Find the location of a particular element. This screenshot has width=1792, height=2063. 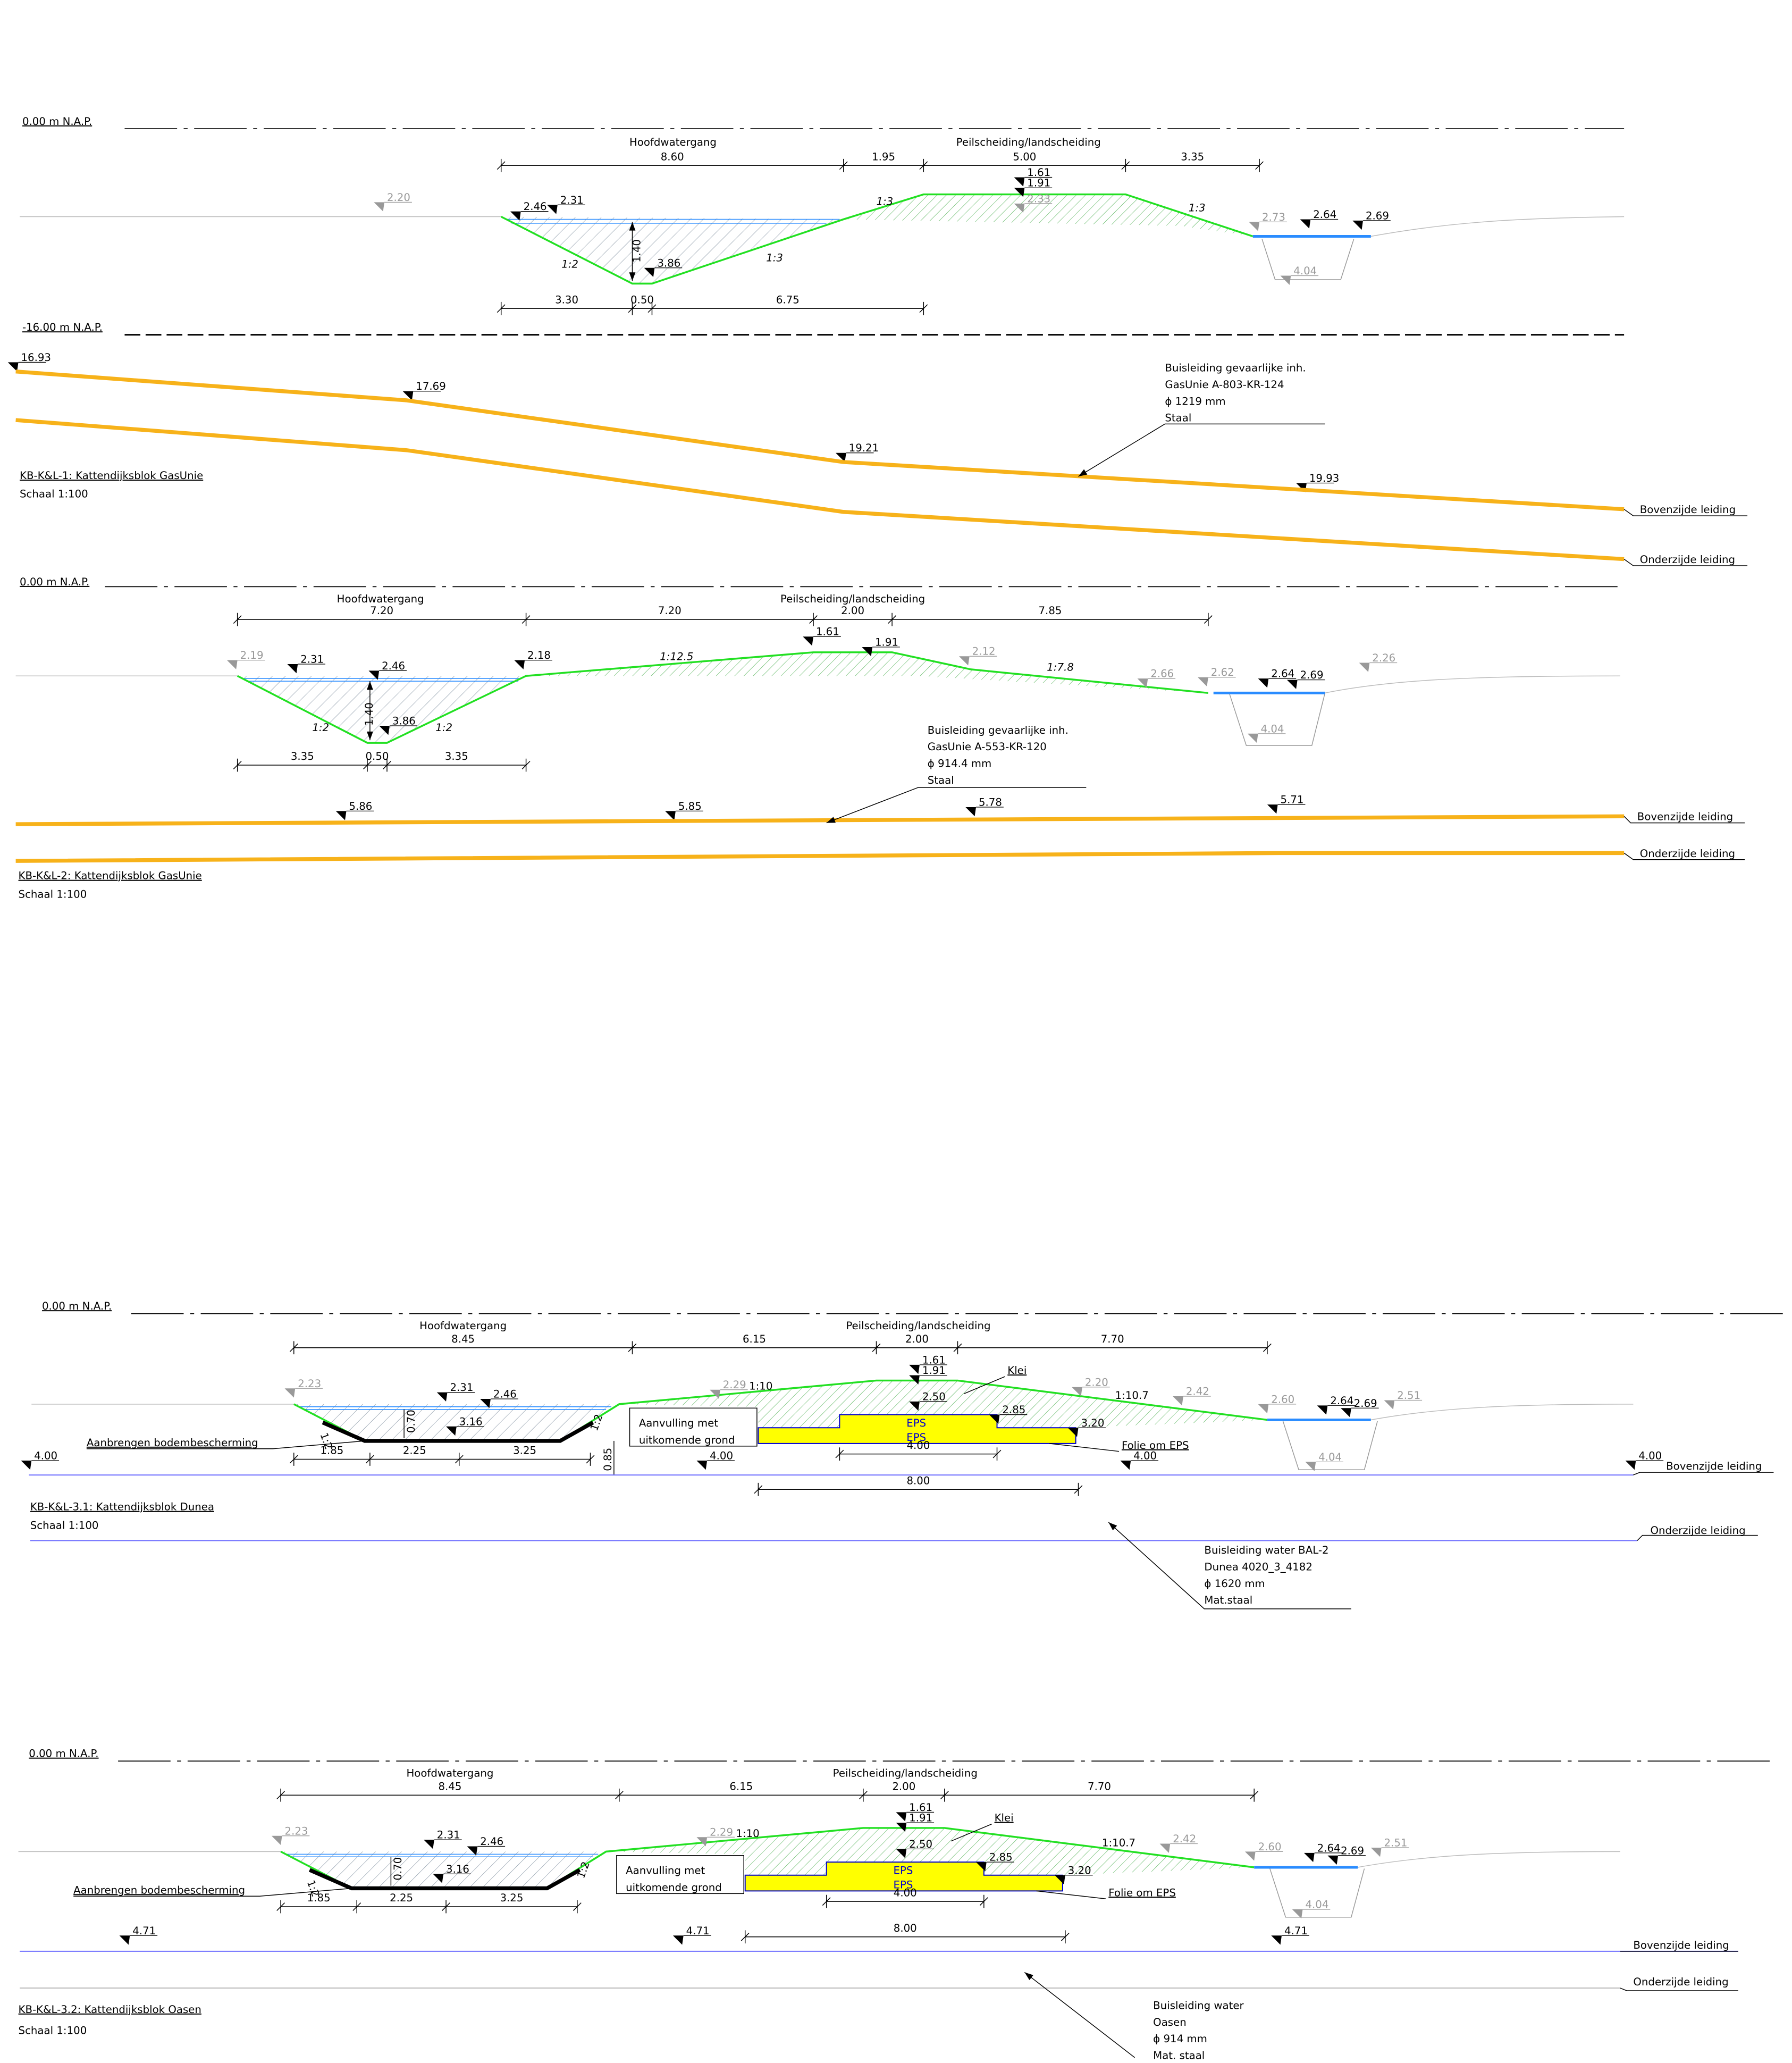

material-label: Klei is located at coordinates (1017, 1370).